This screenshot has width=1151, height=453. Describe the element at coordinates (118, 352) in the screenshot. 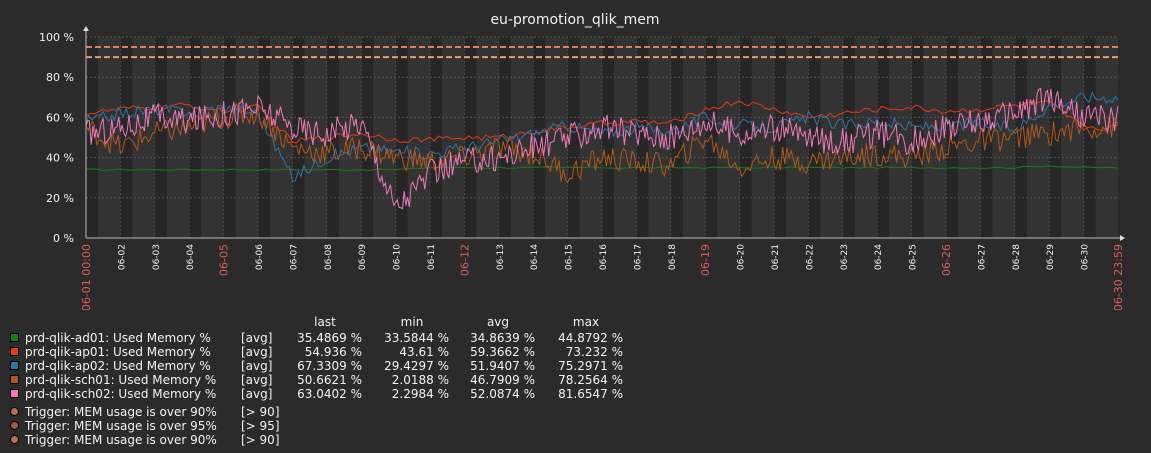

I see `legend-series-name: prd-qlik-ap01: Used Memory %` at that location.